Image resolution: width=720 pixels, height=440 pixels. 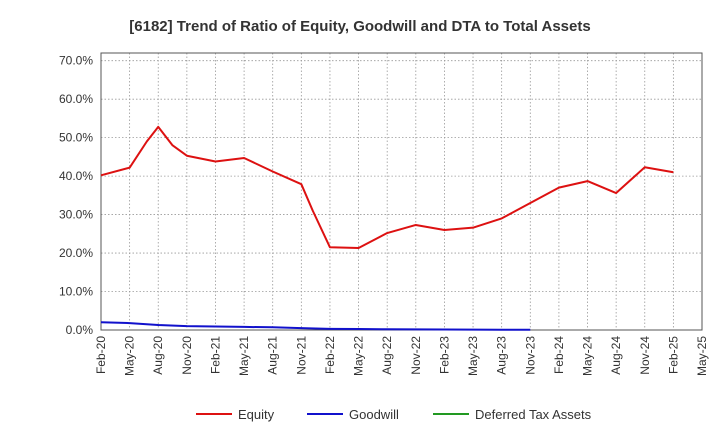 I want to click on y-axis: 0.0% 10.0% 20.0% 30.0% 40.0% 50.0% 60.0% 70.0%, so click(x=76, y=195).